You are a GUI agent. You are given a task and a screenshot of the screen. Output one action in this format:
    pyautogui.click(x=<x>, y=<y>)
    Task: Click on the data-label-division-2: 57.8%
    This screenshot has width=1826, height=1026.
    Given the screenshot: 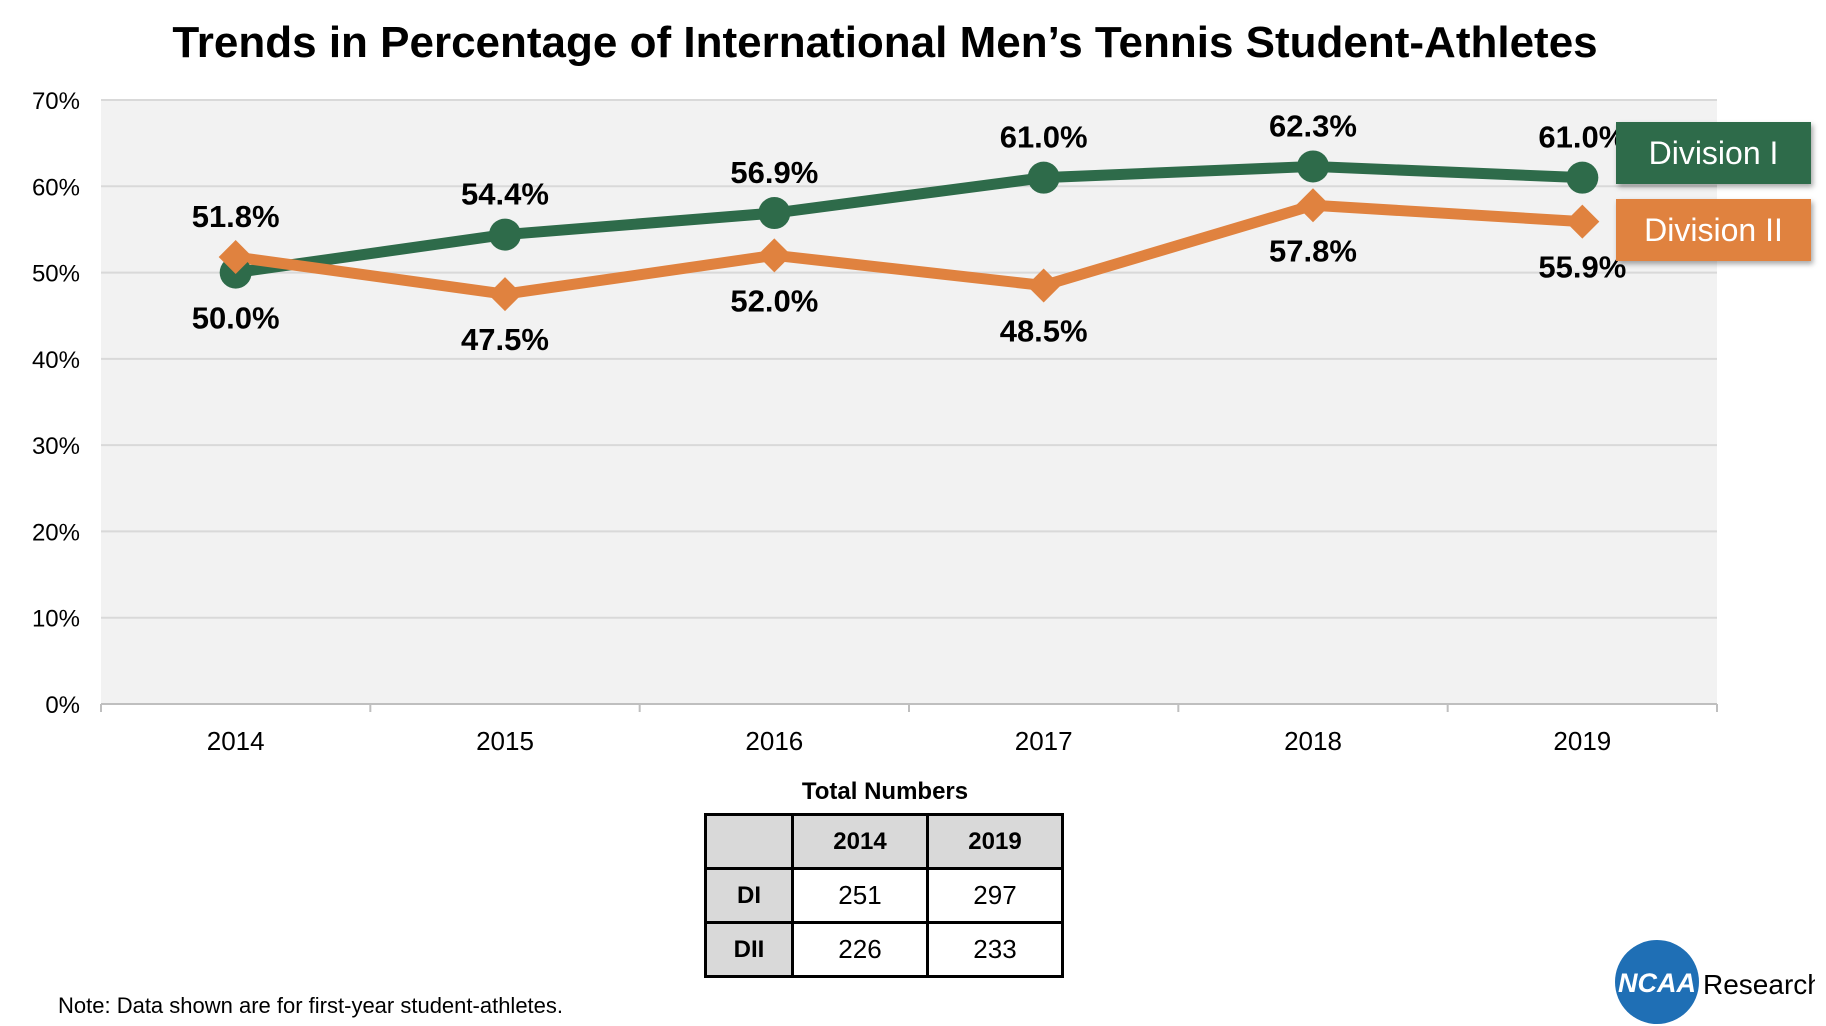 What is the action you would take?
    pyautogui.click(x=1313, y=250)
    